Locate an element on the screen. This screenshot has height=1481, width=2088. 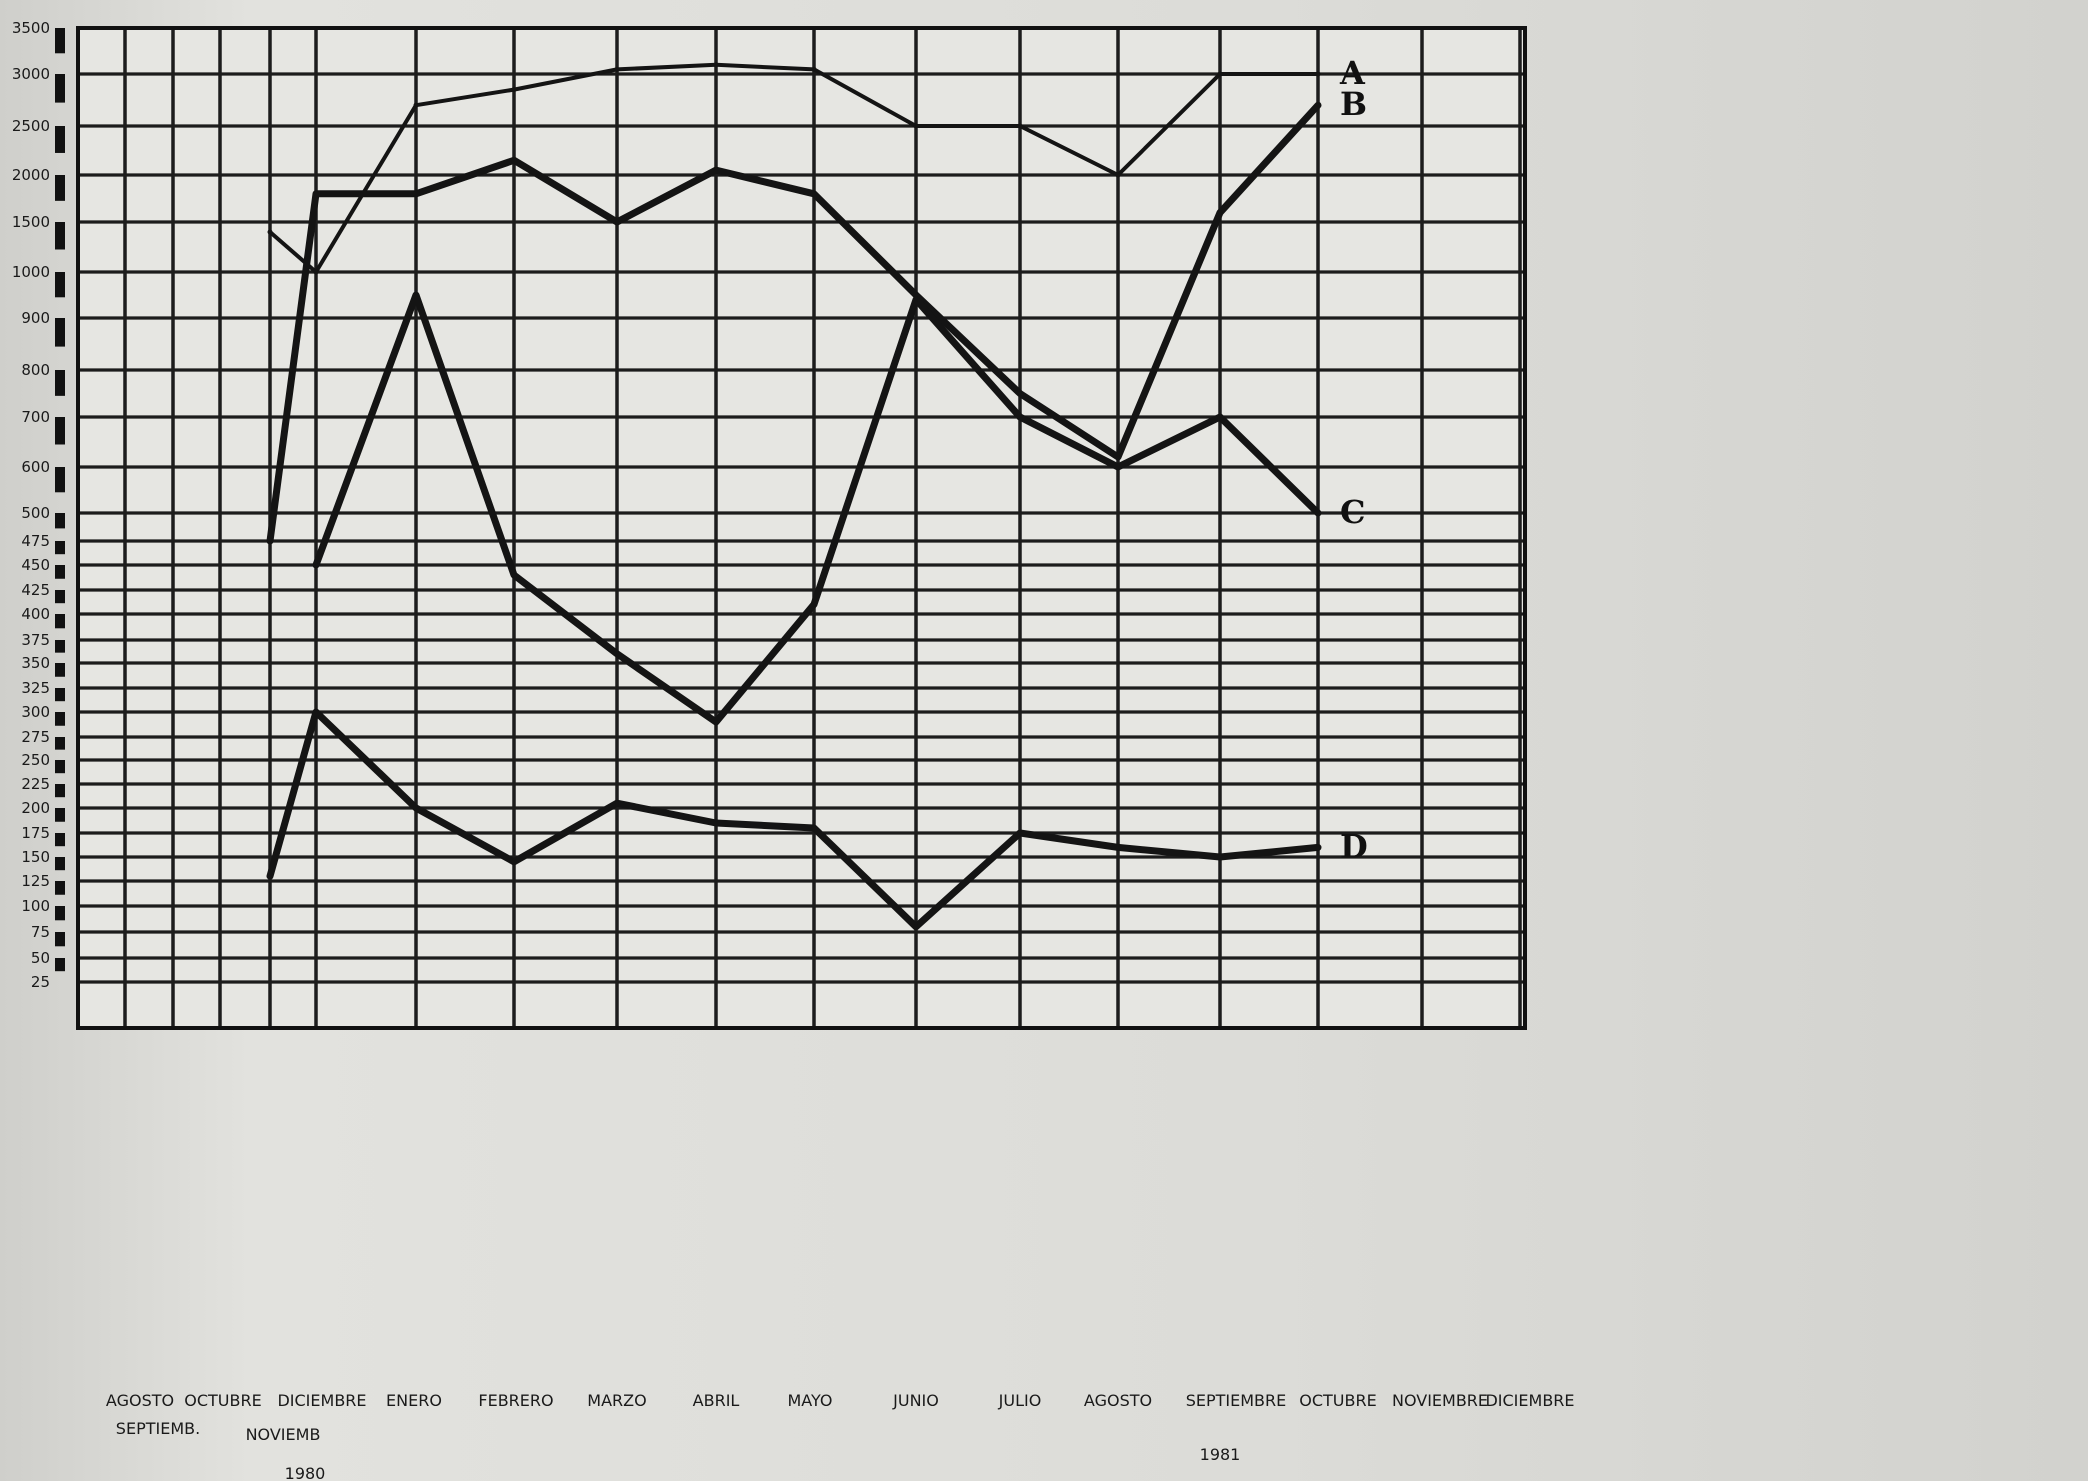
y-tick-label: 450 is located at coordinates (35, 565).